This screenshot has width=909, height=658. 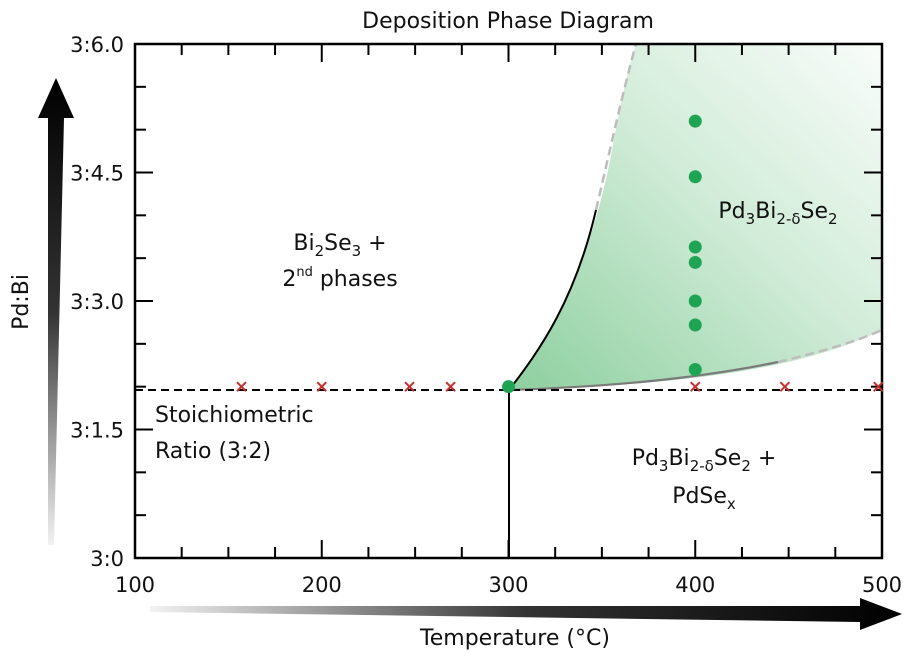 I want to click on y-tick-label: 3:4.5, so click(x=97, y=174).